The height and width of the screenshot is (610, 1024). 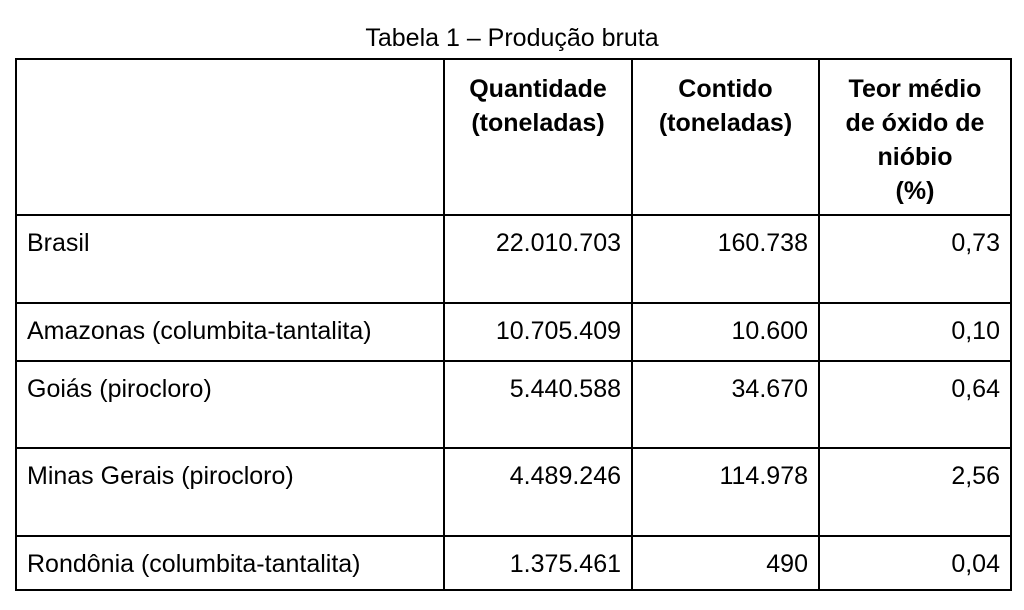 I want to click on table-caption: Tabela 1 – Produção bruta, so click(x=512, y=38).